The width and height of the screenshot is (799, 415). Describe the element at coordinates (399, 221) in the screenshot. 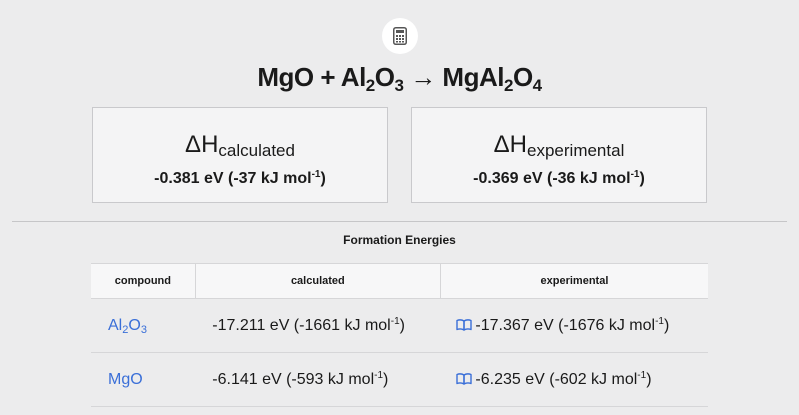

I see `section-divider` at that location.